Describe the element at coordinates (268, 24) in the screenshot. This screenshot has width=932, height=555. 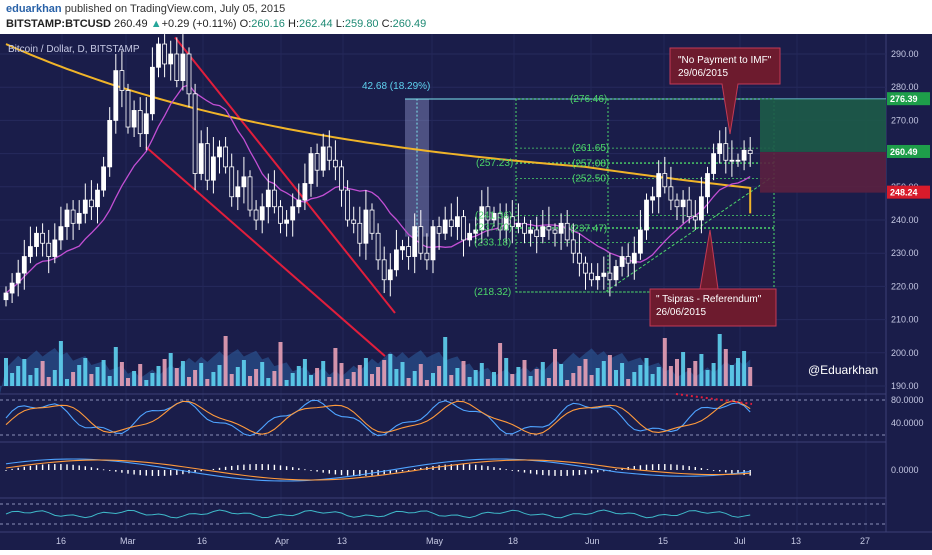
I see `open-value: 260.16` at that location.